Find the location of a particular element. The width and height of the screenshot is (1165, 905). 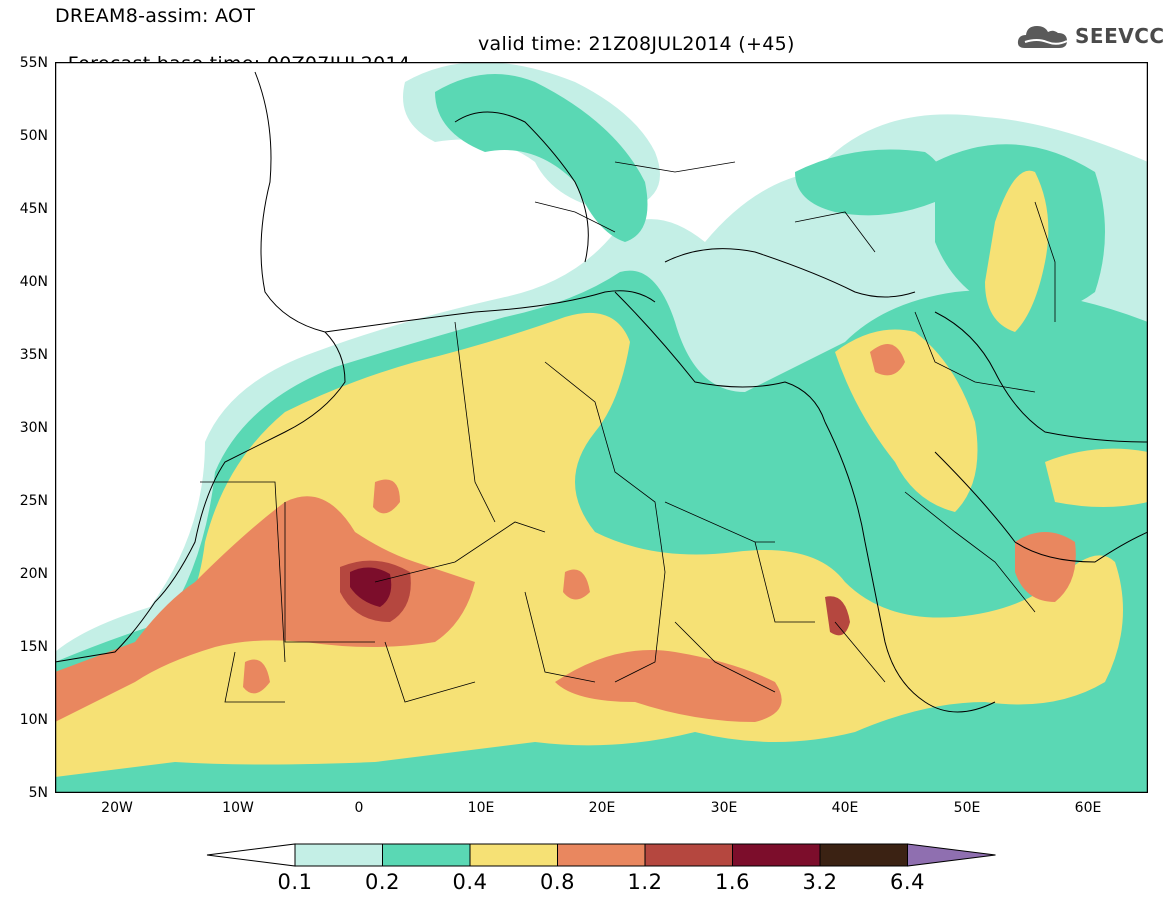

seevccc-logo: SEEVCCC is located at coordinates (1091, 39).